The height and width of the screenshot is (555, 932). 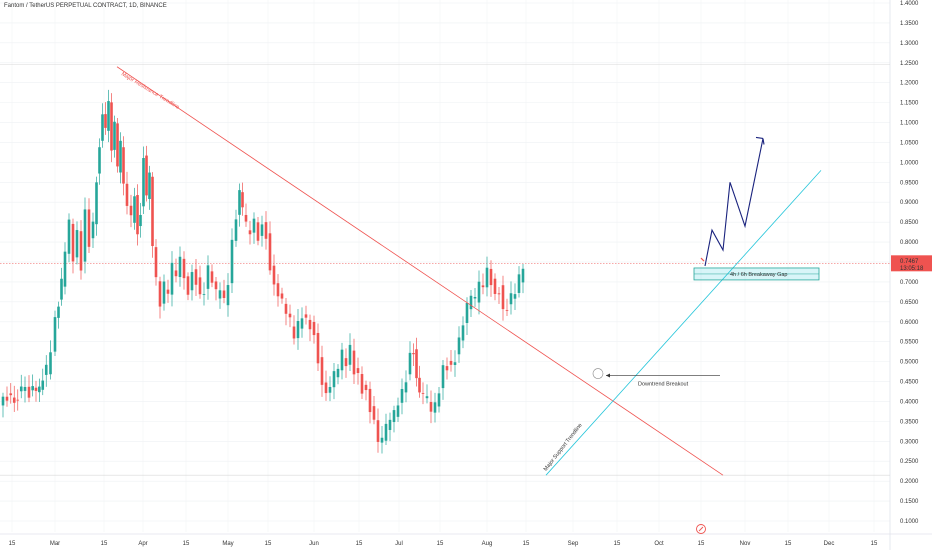 What do you see at coordinates (734, 202) in the screenshot?
I see `projection-path` at bounding box center [734, 202].